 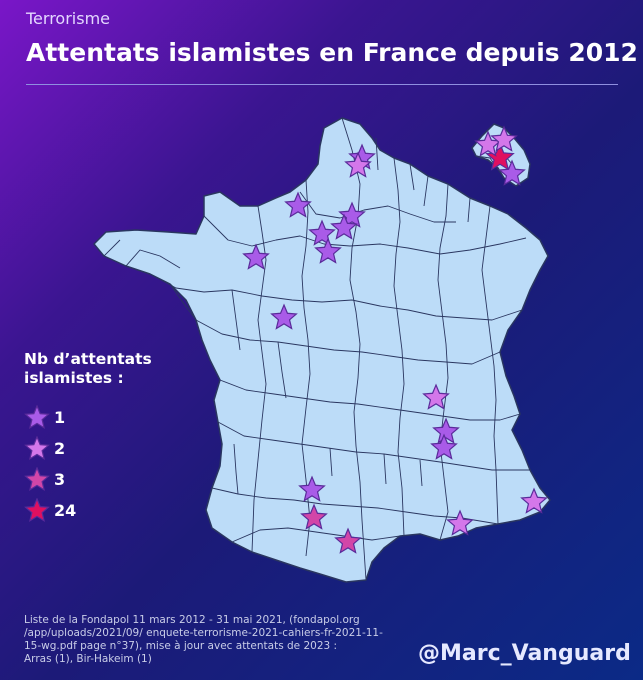 I want to click on legend-item-3: 3, so click(x=50, y=479).